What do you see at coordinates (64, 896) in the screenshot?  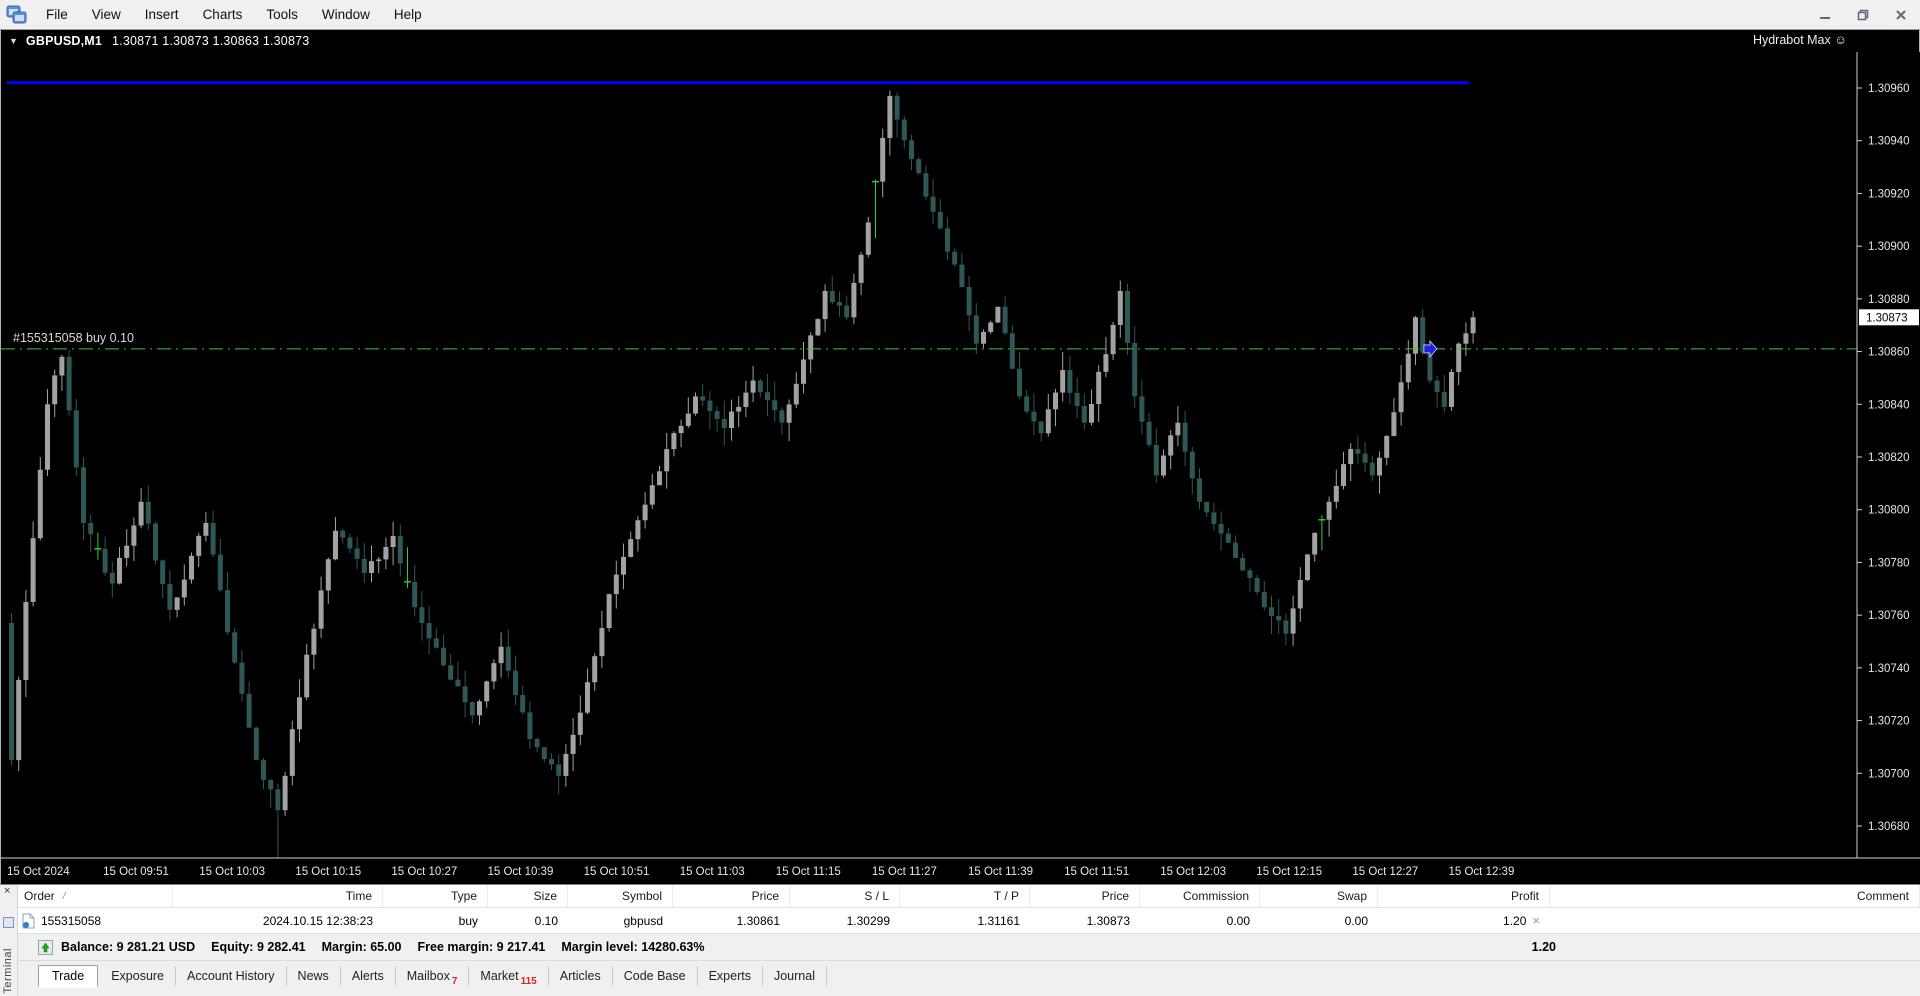 I see `sort-indicator: /` at bounding box center [64, 896].